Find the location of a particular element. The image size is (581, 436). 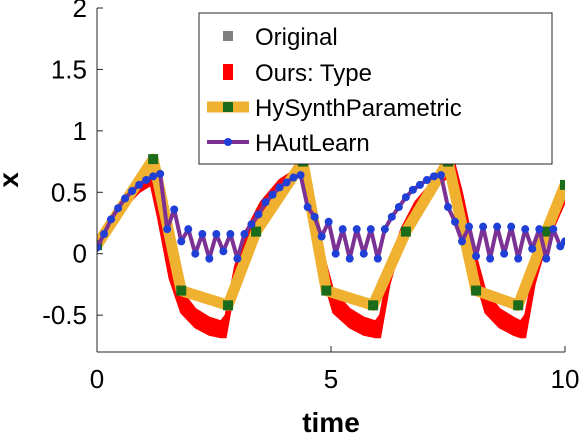

y-tick-label: 0.5 is located at coordinates (69, 192).